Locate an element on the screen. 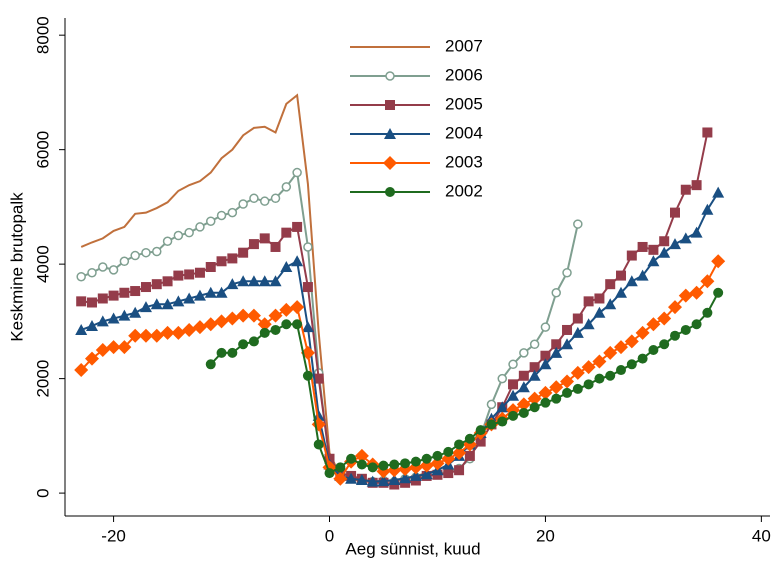 Image resolution: width=776 pixels, height=564 pixels. x-tick-label: 20 is located at coordinates (545, 535).